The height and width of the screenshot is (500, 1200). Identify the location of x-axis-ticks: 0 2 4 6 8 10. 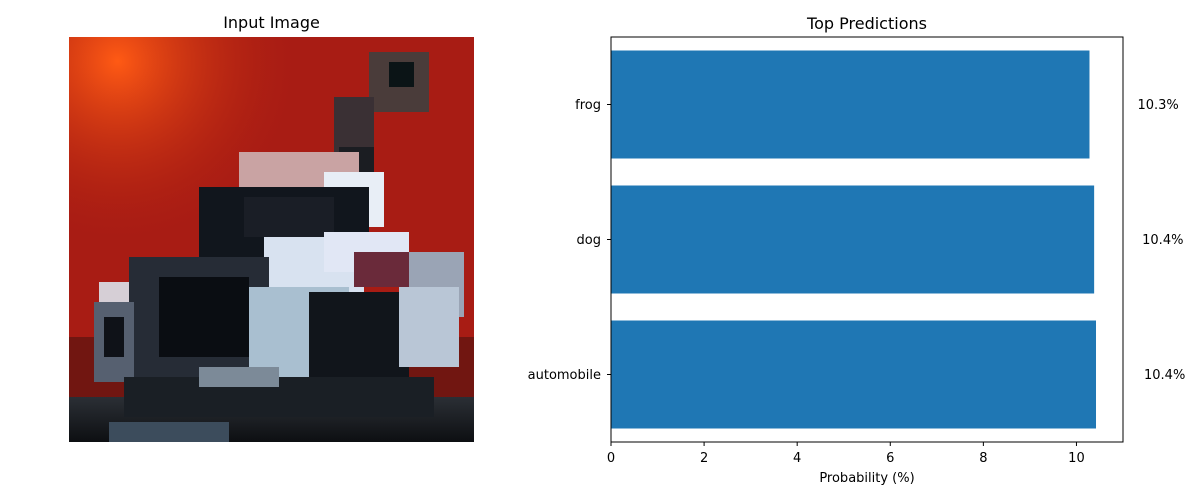
(846, 454).